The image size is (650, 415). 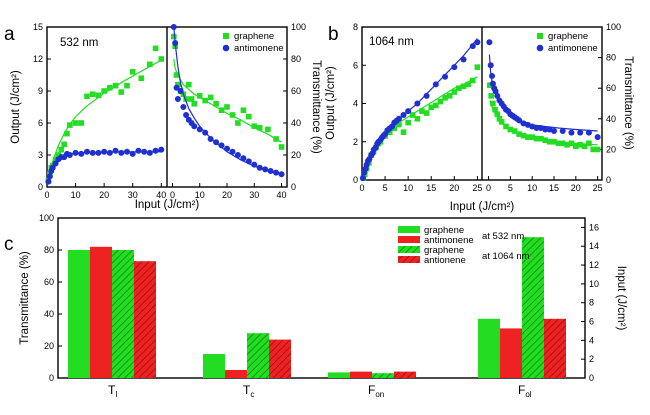 What do you see at coordinates (355, 142) in the screenshot?
I see `b-left-ytick-label: 2` at bounding box center [355, 142].